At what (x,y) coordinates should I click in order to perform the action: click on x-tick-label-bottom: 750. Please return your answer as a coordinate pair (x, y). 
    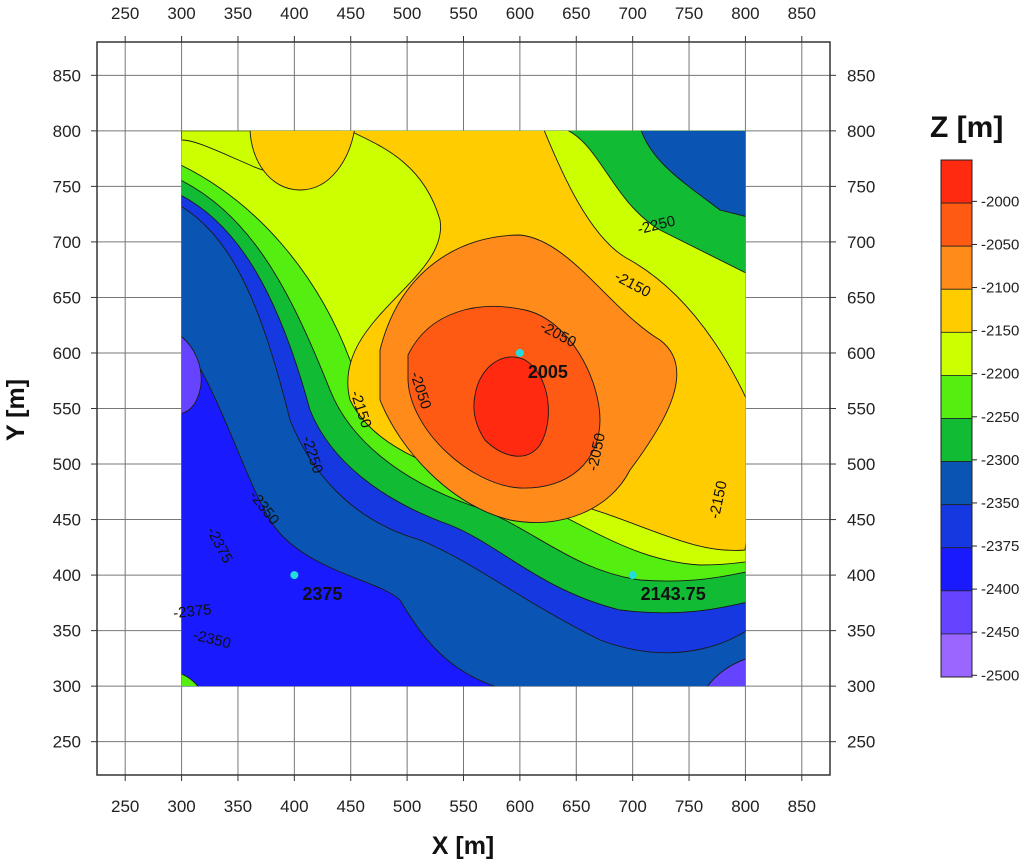
    Looking at the image, I should click on (689, 806).